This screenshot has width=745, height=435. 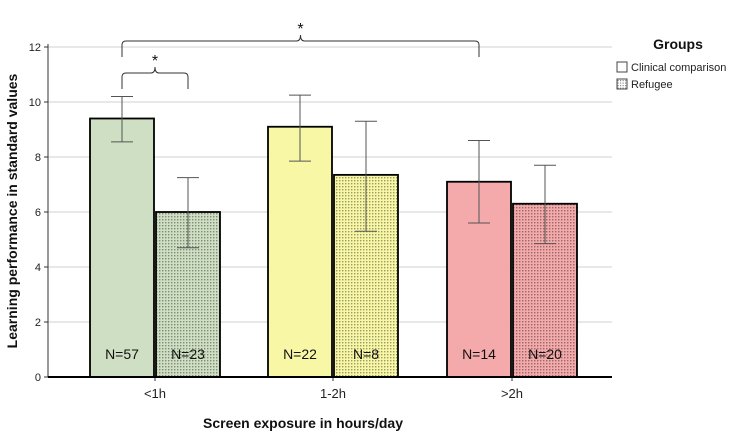 I want to click on y-tick-label: 2, so click(x=38, y=323).